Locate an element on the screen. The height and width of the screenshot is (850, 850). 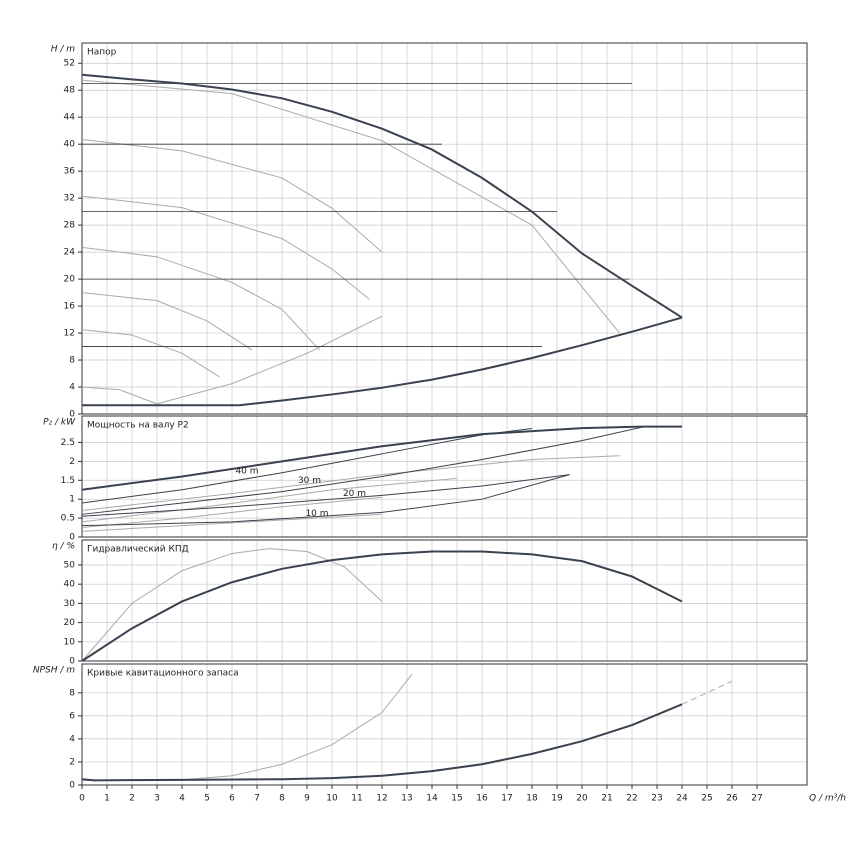
y-tick-label: 1 is located at coordinates (72, 500).